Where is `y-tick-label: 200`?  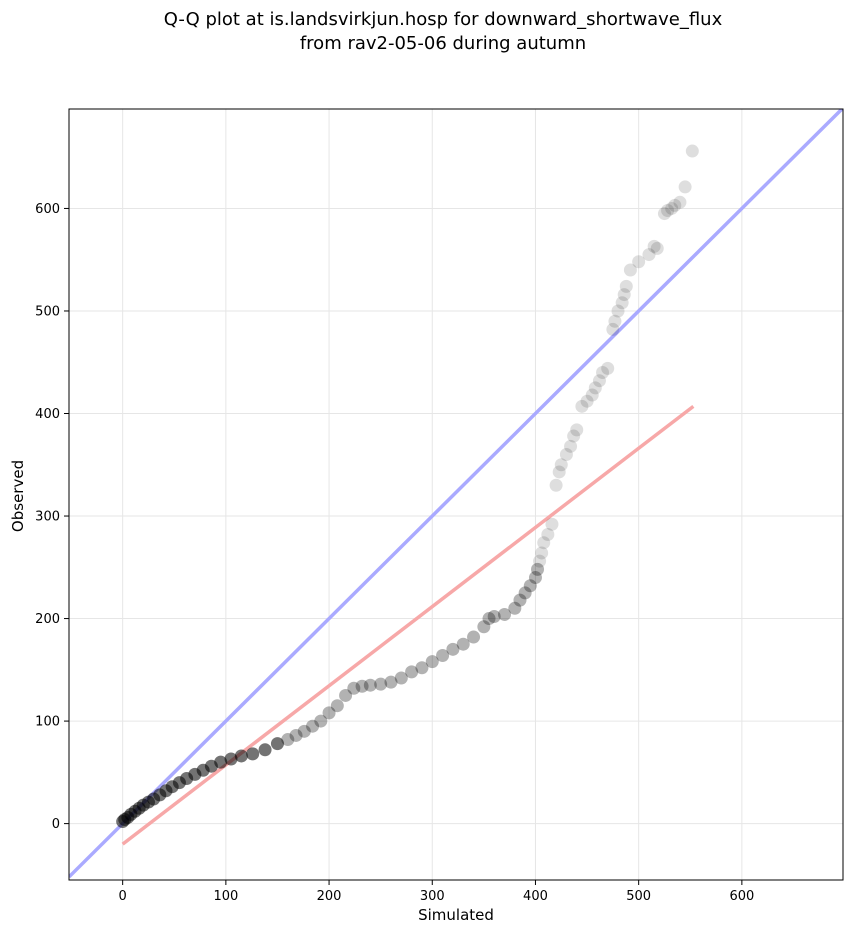 y-tick-label: 200 is located at coordinates (47, 619).